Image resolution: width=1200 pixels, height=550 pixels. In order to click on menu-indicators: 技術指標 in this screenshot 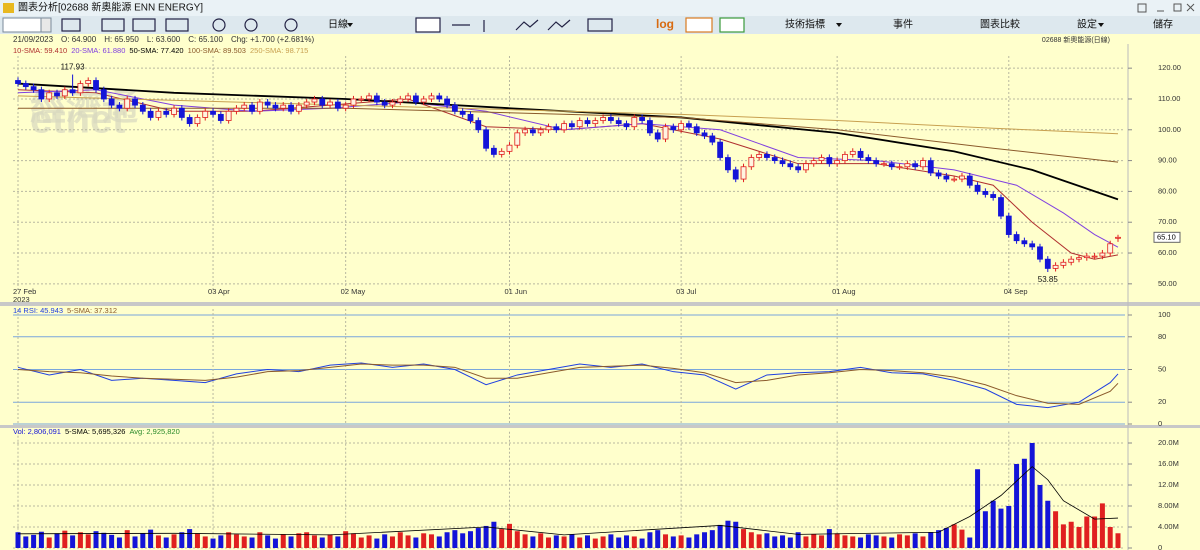, I will do `click(805, 24)`.